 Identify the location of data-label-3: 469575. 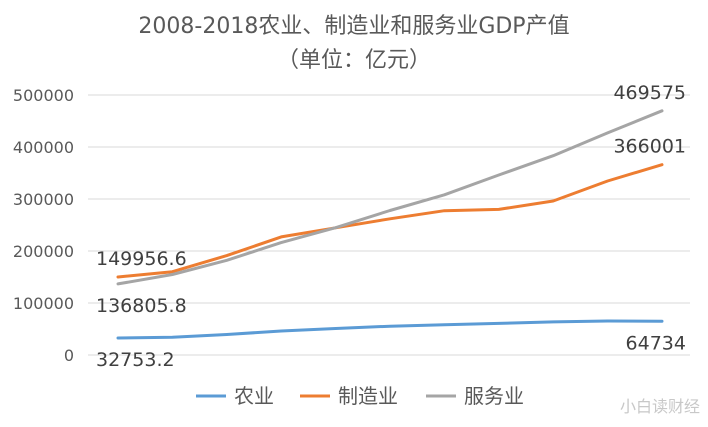
(649, 93).